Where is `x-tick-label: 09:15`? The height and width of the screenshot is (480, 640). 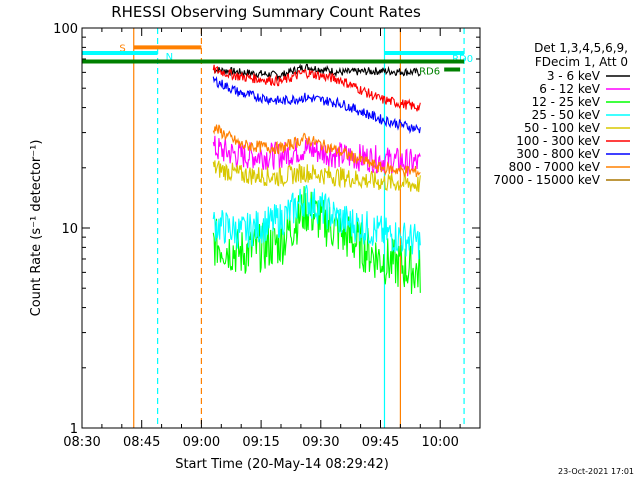
x-tick-label: 09:15 is located at coordinates (260, 442).